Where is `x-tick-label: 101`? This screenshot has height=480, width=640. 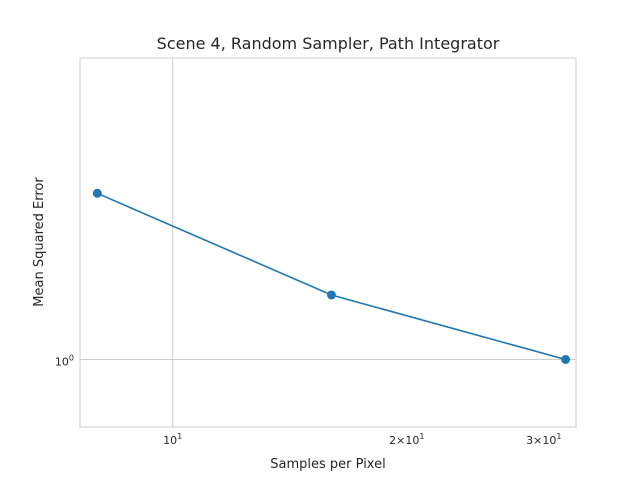
x-tick-label: 101 is located at coordinates (172, 439).